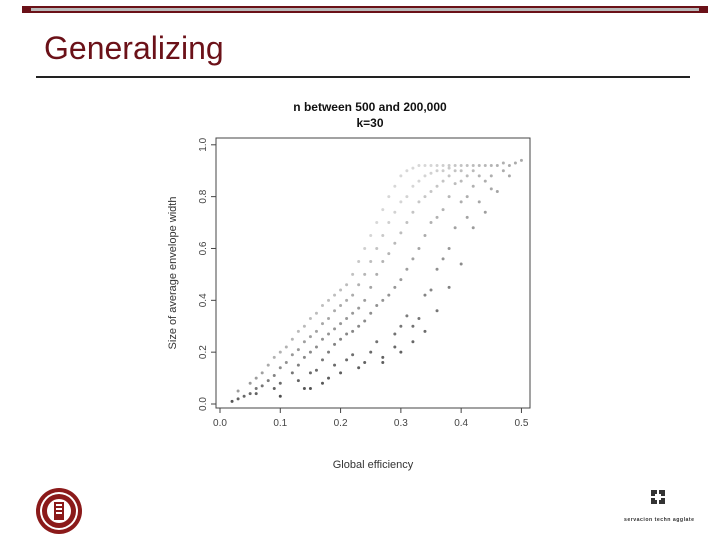 This screenshot has width=720, height=540. I want to click on y-tick-label: 0.0, so click(203, 404).